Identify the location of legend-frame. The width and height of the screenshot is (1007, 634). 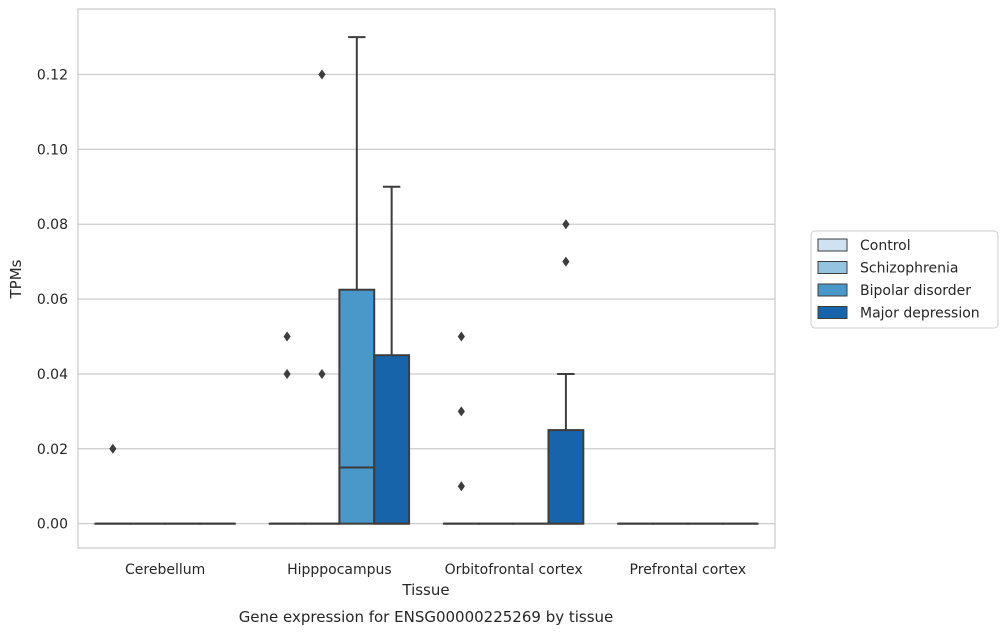
(904, 279).